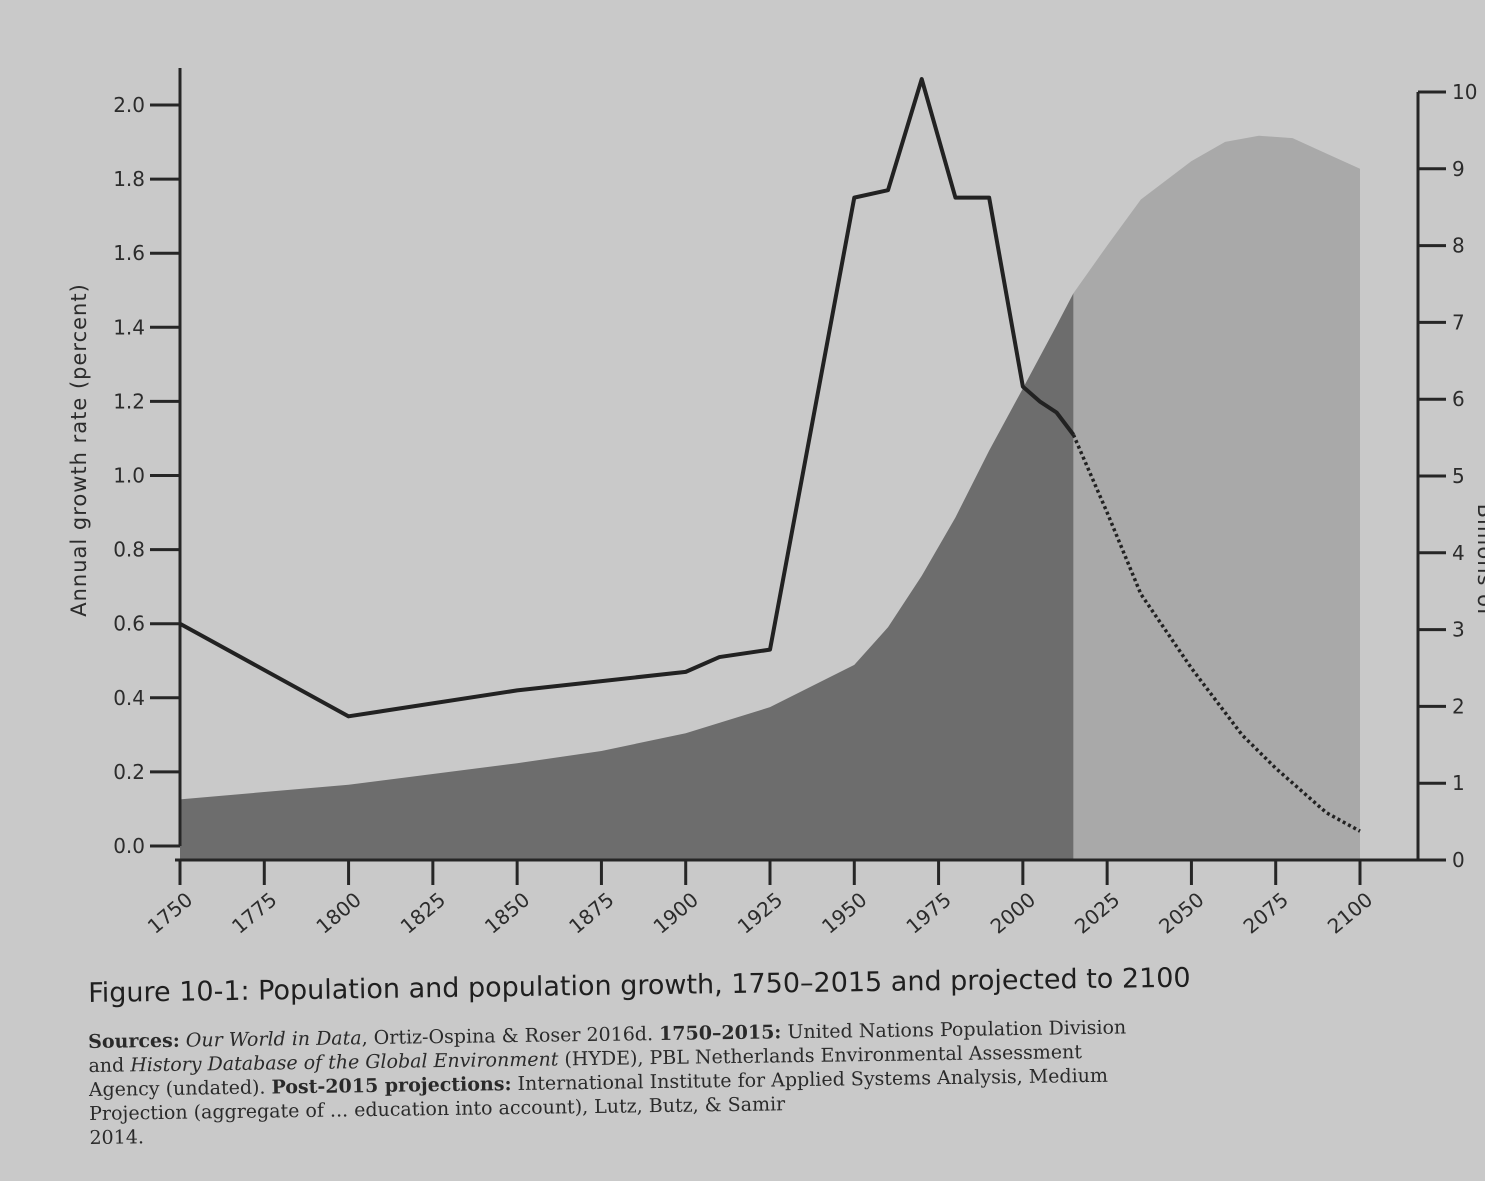 The height and width of the screenshot is (1181, 1485). Describe the element at coordinates (1458, 553) in the screenshot. I see `right-tick-label-4: 4` at that location.